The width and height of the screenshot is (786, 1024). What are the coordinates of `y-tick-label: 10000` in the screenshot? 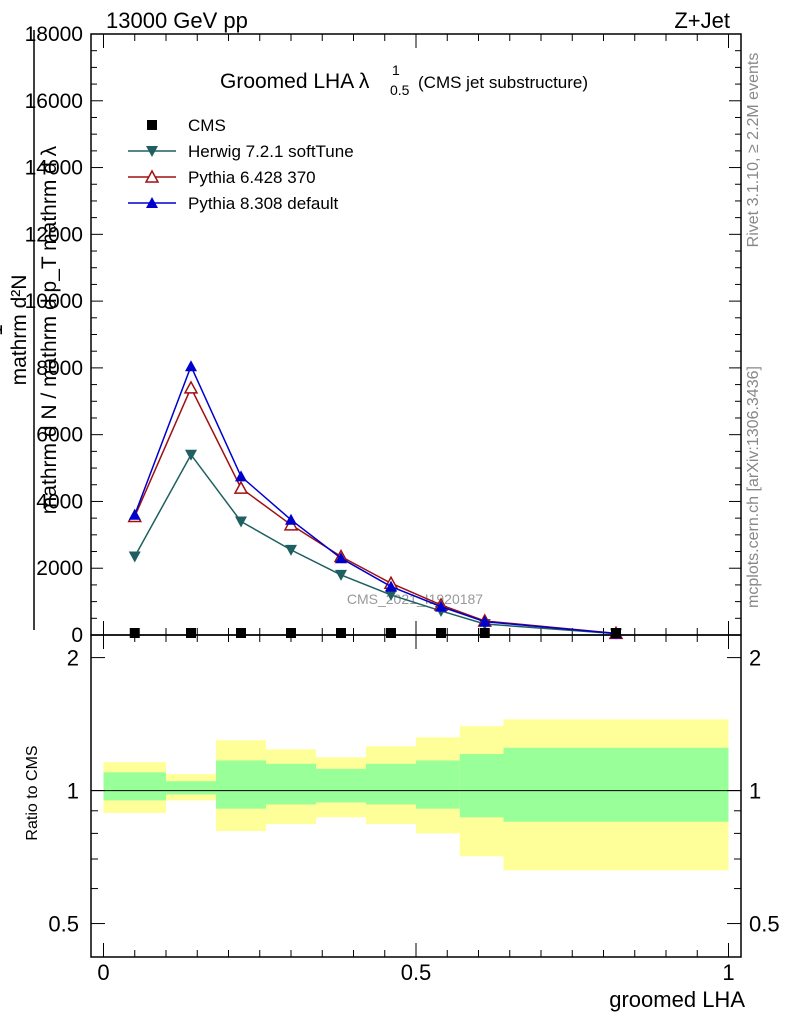 It's located at (54, 301).